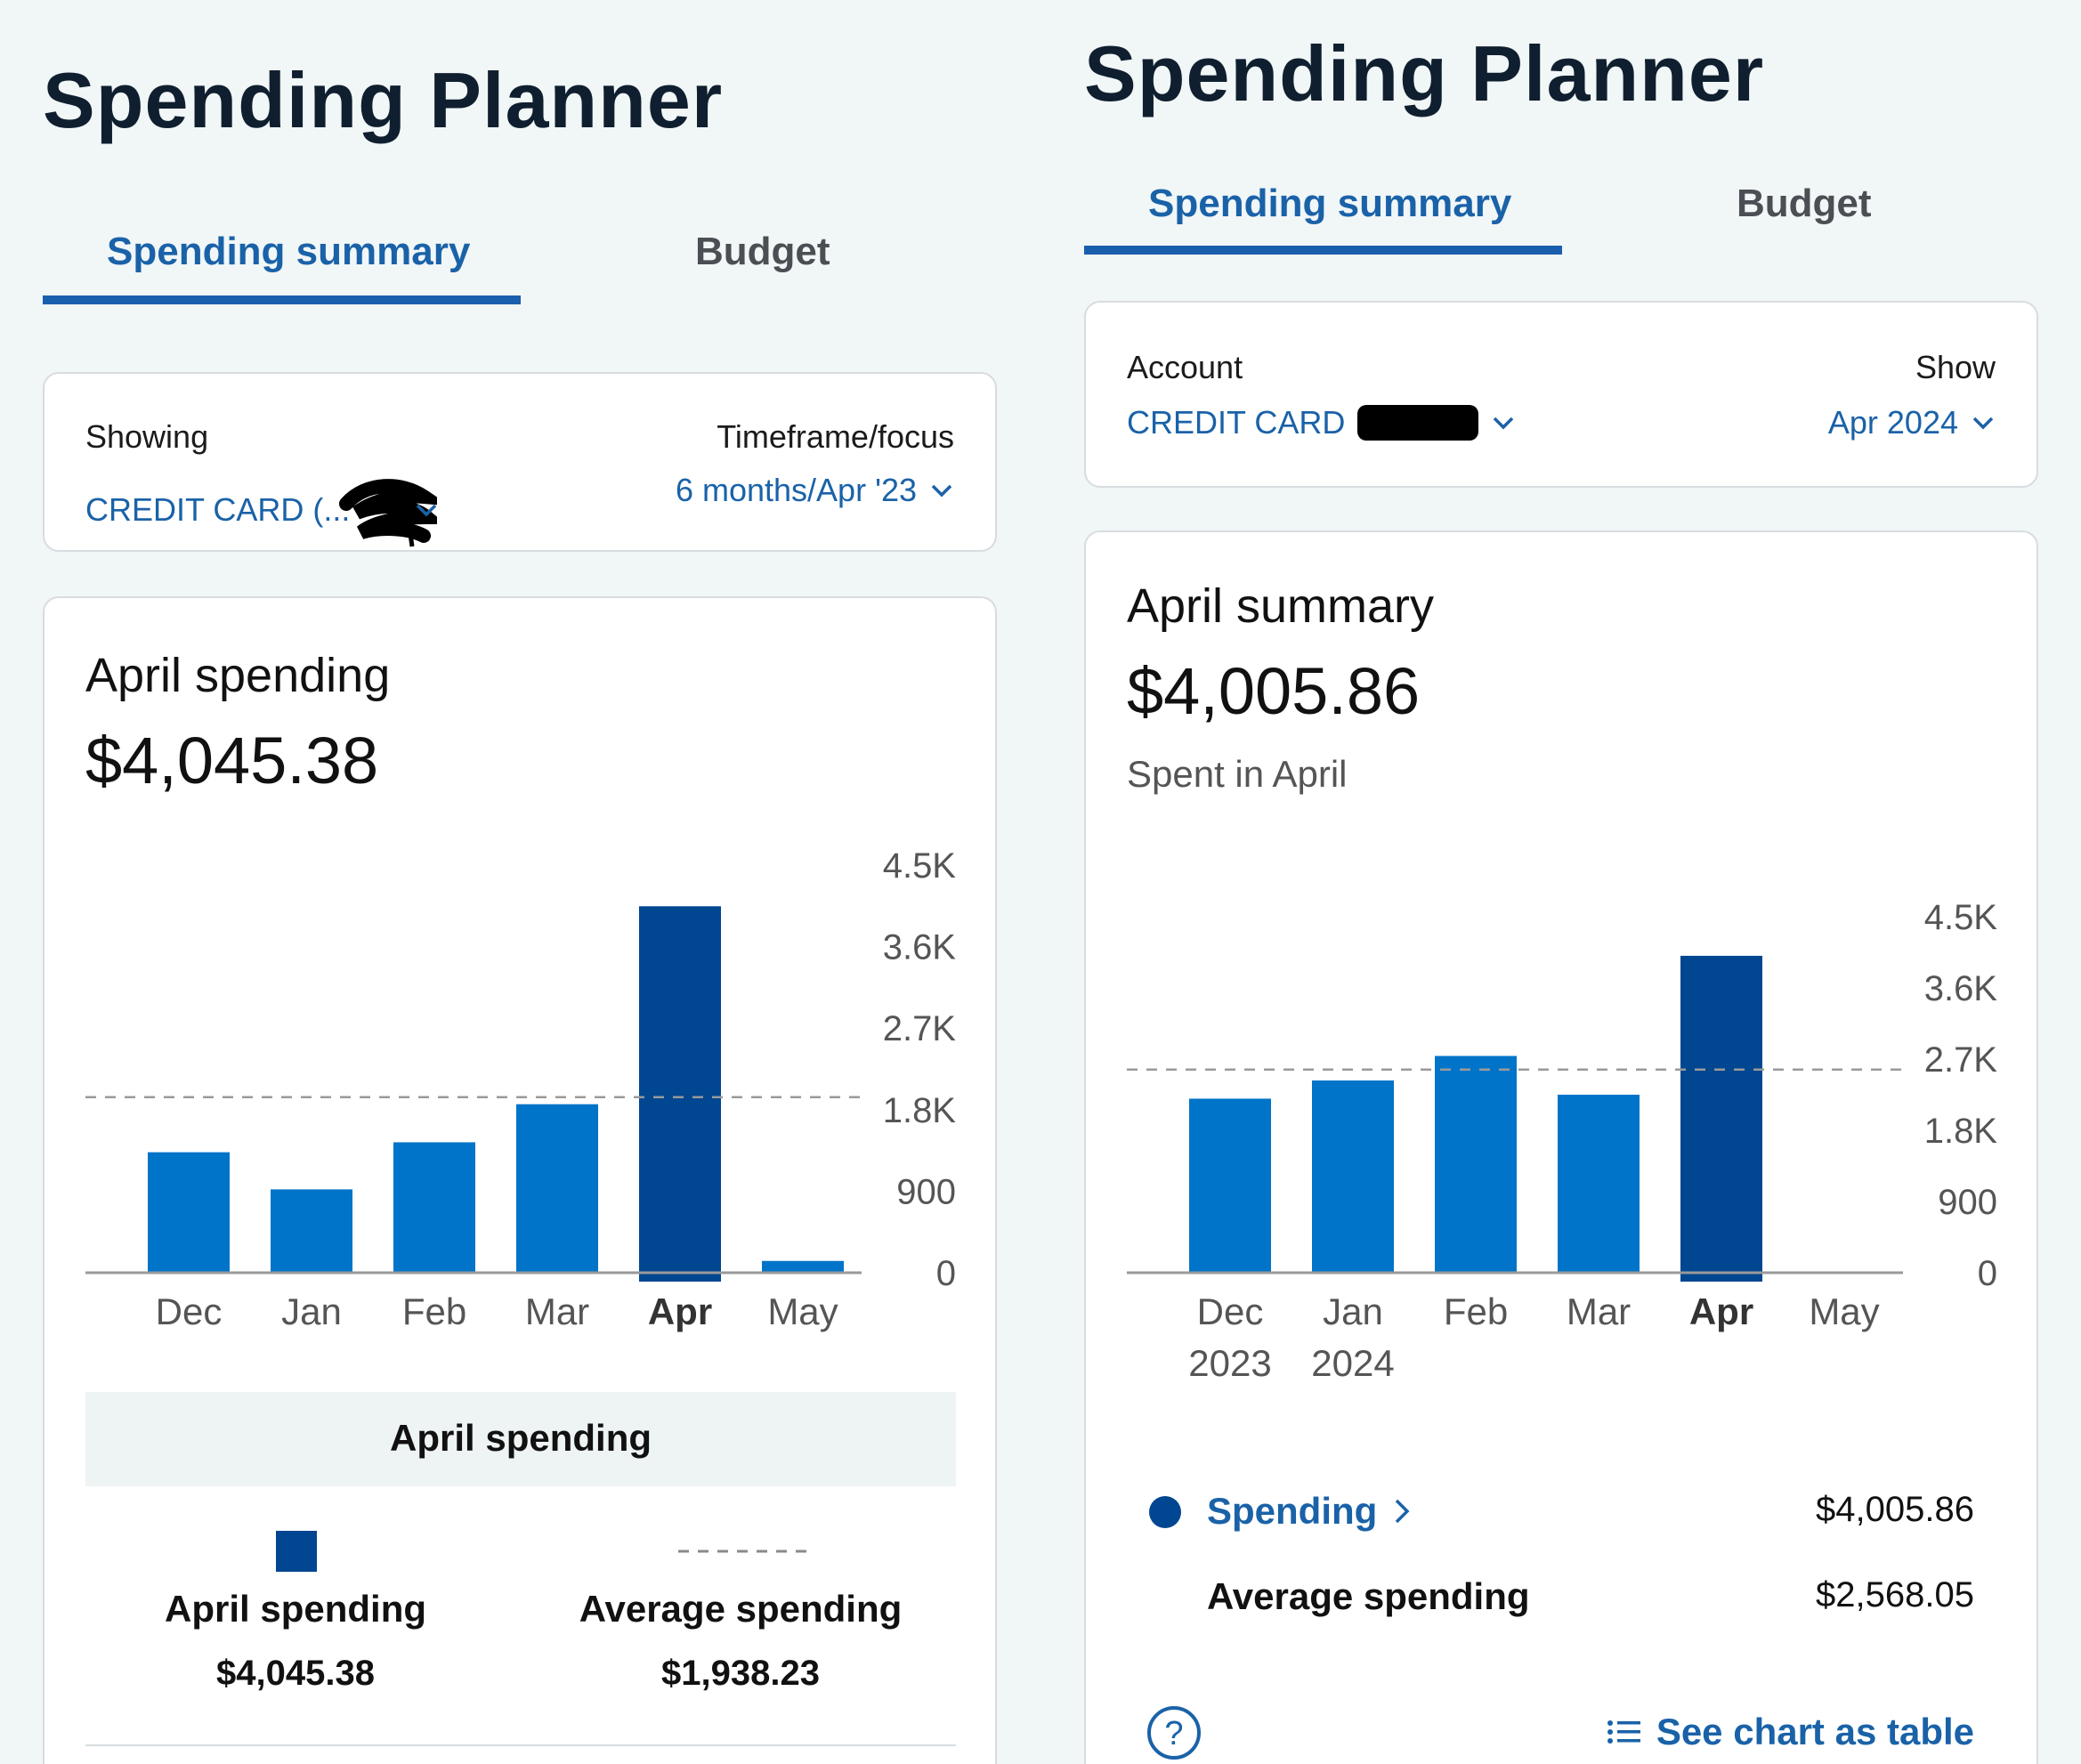  I want to click on spending-link: Spending, so click(1310, 1511).